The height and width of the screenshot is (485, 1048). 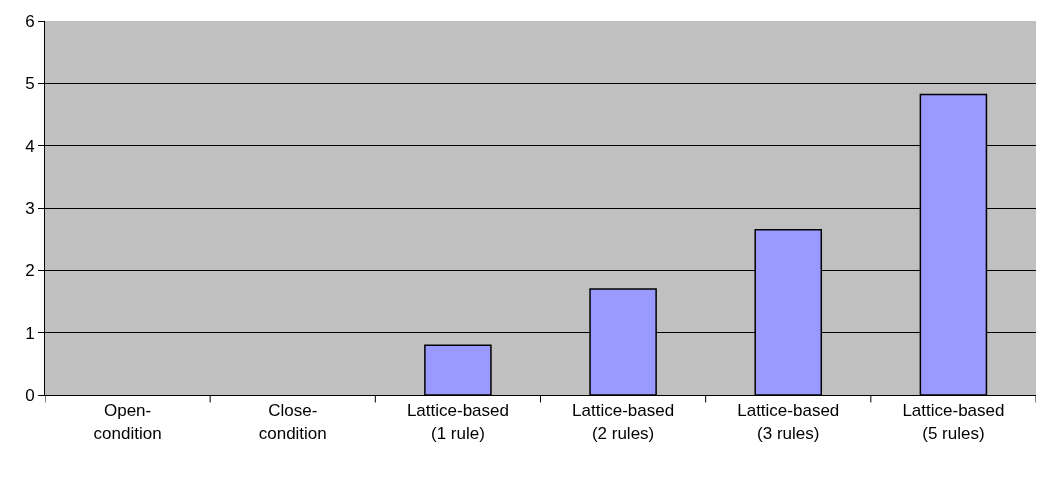 What do you see at coordinates (30, 146) in the screenshot?
I see `y-tick-label: 4` at bounding box center [30, 146].